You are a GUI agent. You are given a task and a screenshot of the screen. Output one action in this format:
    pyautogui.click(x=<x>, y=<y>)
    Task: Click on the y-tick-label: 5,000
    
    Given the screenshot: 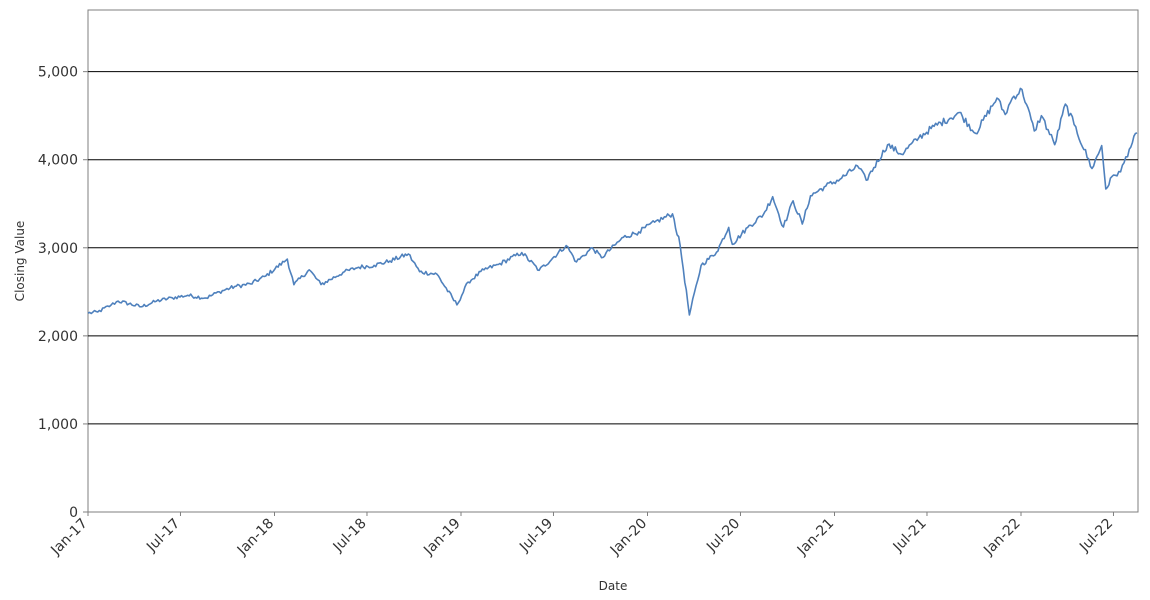 What is the action you would take?
    pyautogui.click(x=58, y=73)
    